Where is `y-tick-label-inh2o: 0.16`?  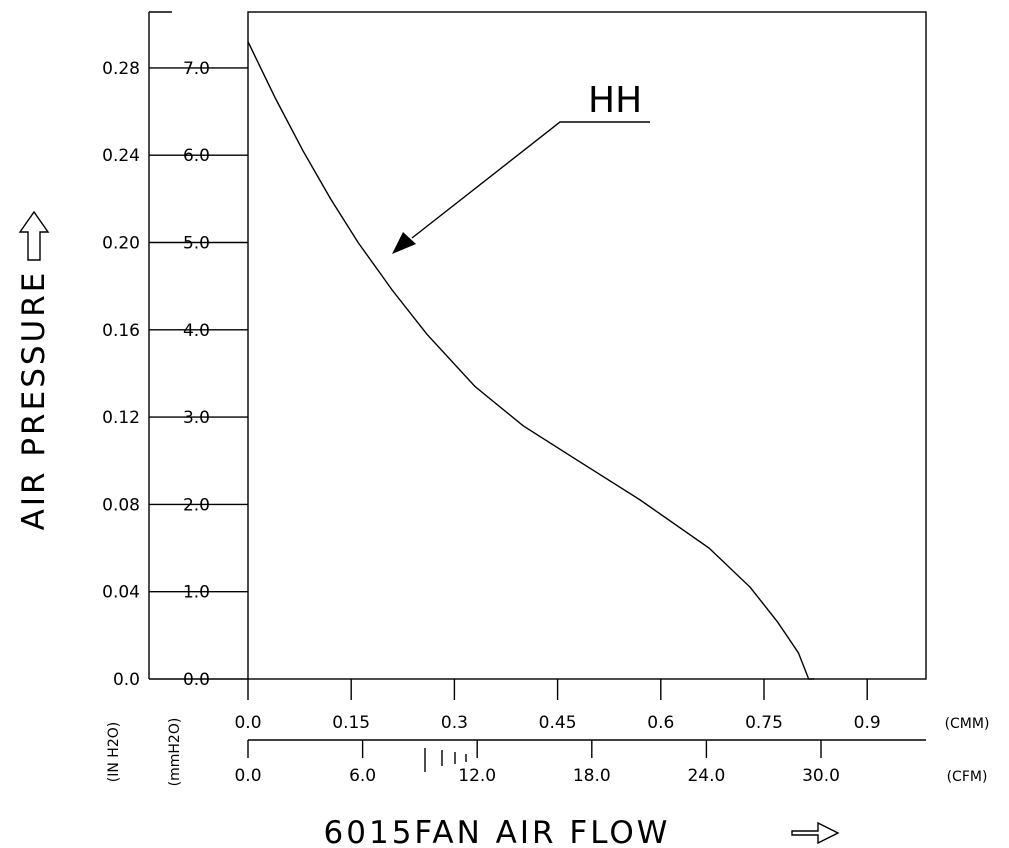 y-tick-label-inh2o: 0.16 is located at coordinates (121, 331).